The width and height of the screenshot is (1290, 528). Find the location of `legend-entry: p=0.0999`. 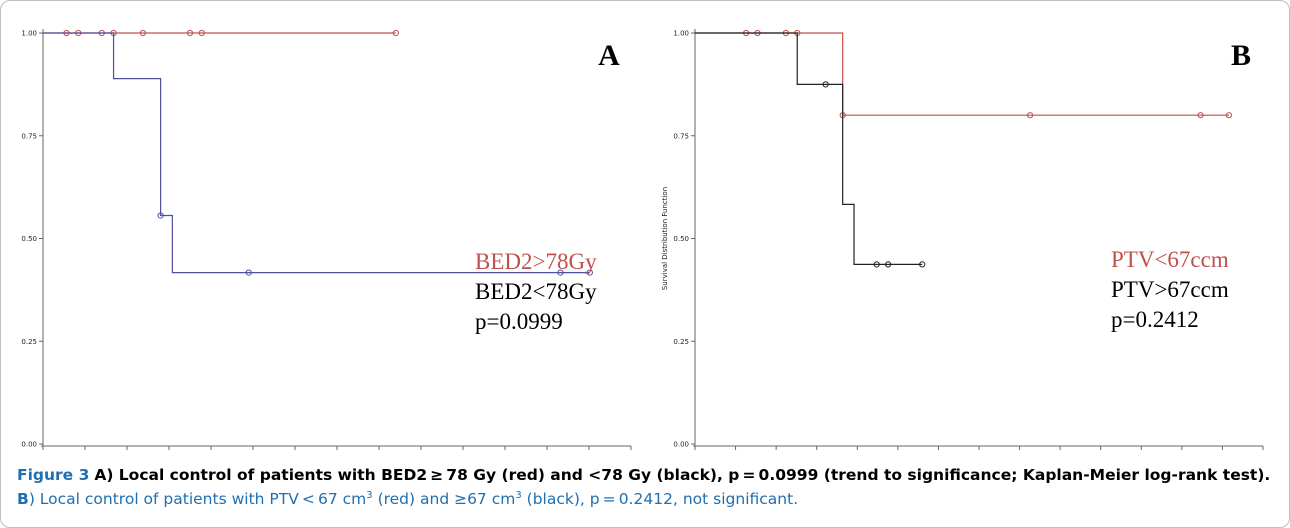

legend-entry: p=0.0999 is located at coordinates (519, 321).